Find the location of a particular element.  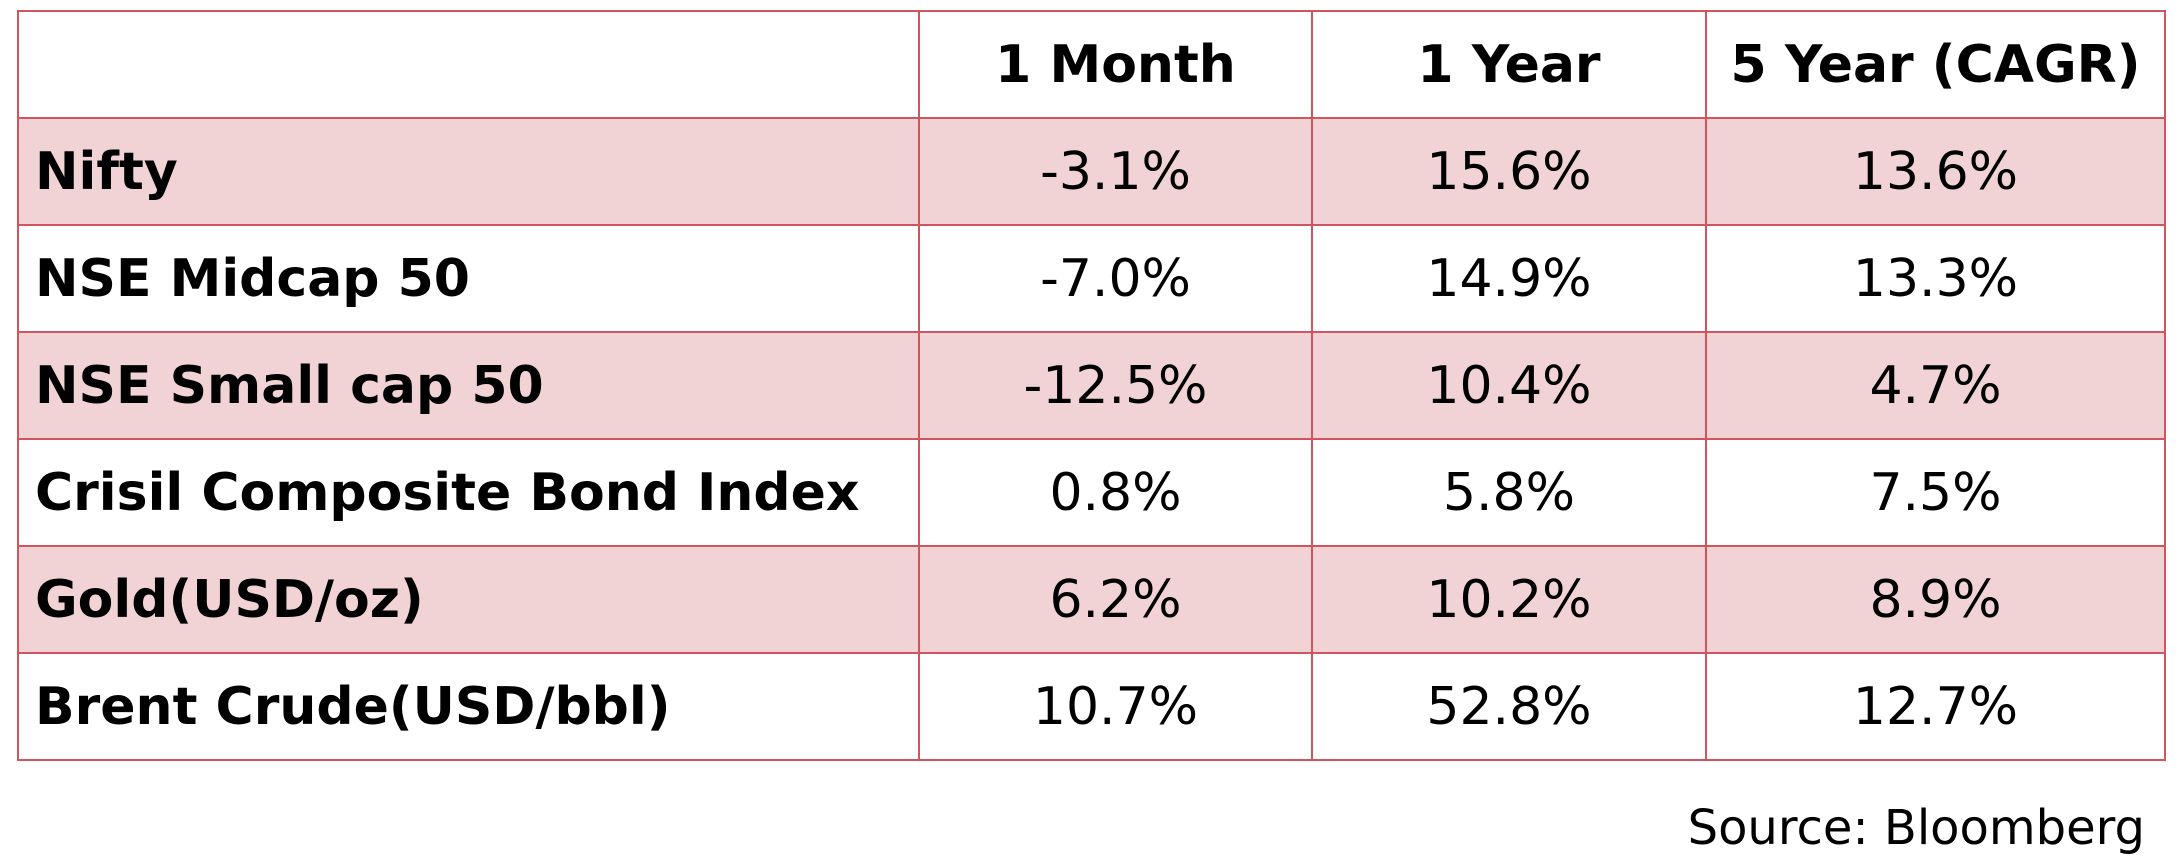

row-label: Crisil Composite Bond Index is located at coordinates (468, 492).